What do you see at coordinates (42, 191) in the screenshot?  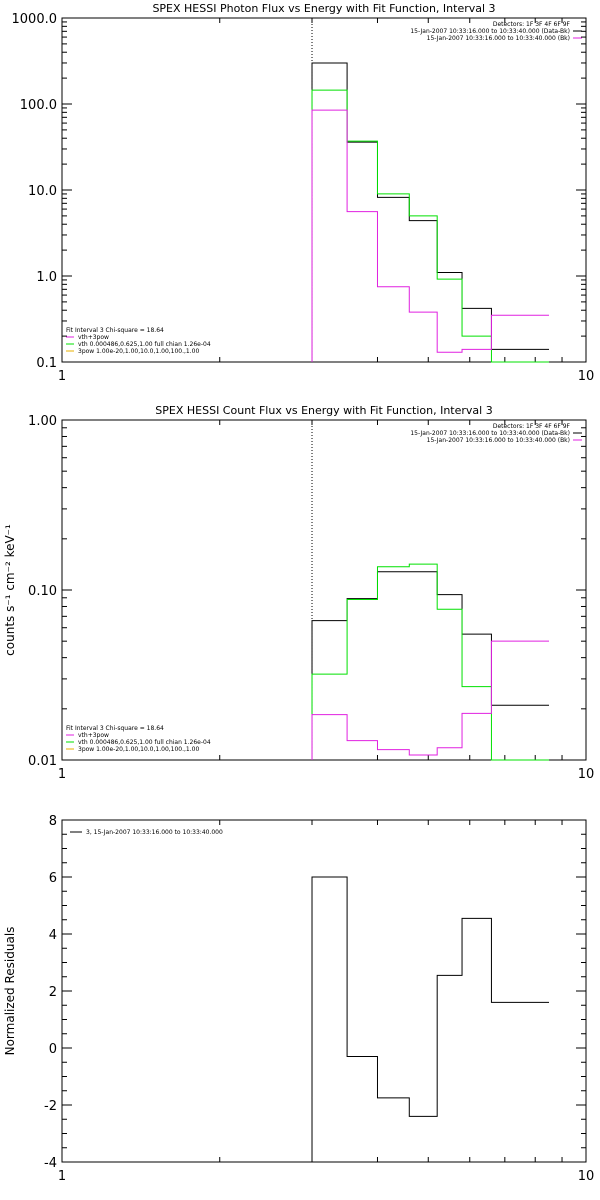 I see `y-tick-label: 10.0` at bounding box center [42, 191].